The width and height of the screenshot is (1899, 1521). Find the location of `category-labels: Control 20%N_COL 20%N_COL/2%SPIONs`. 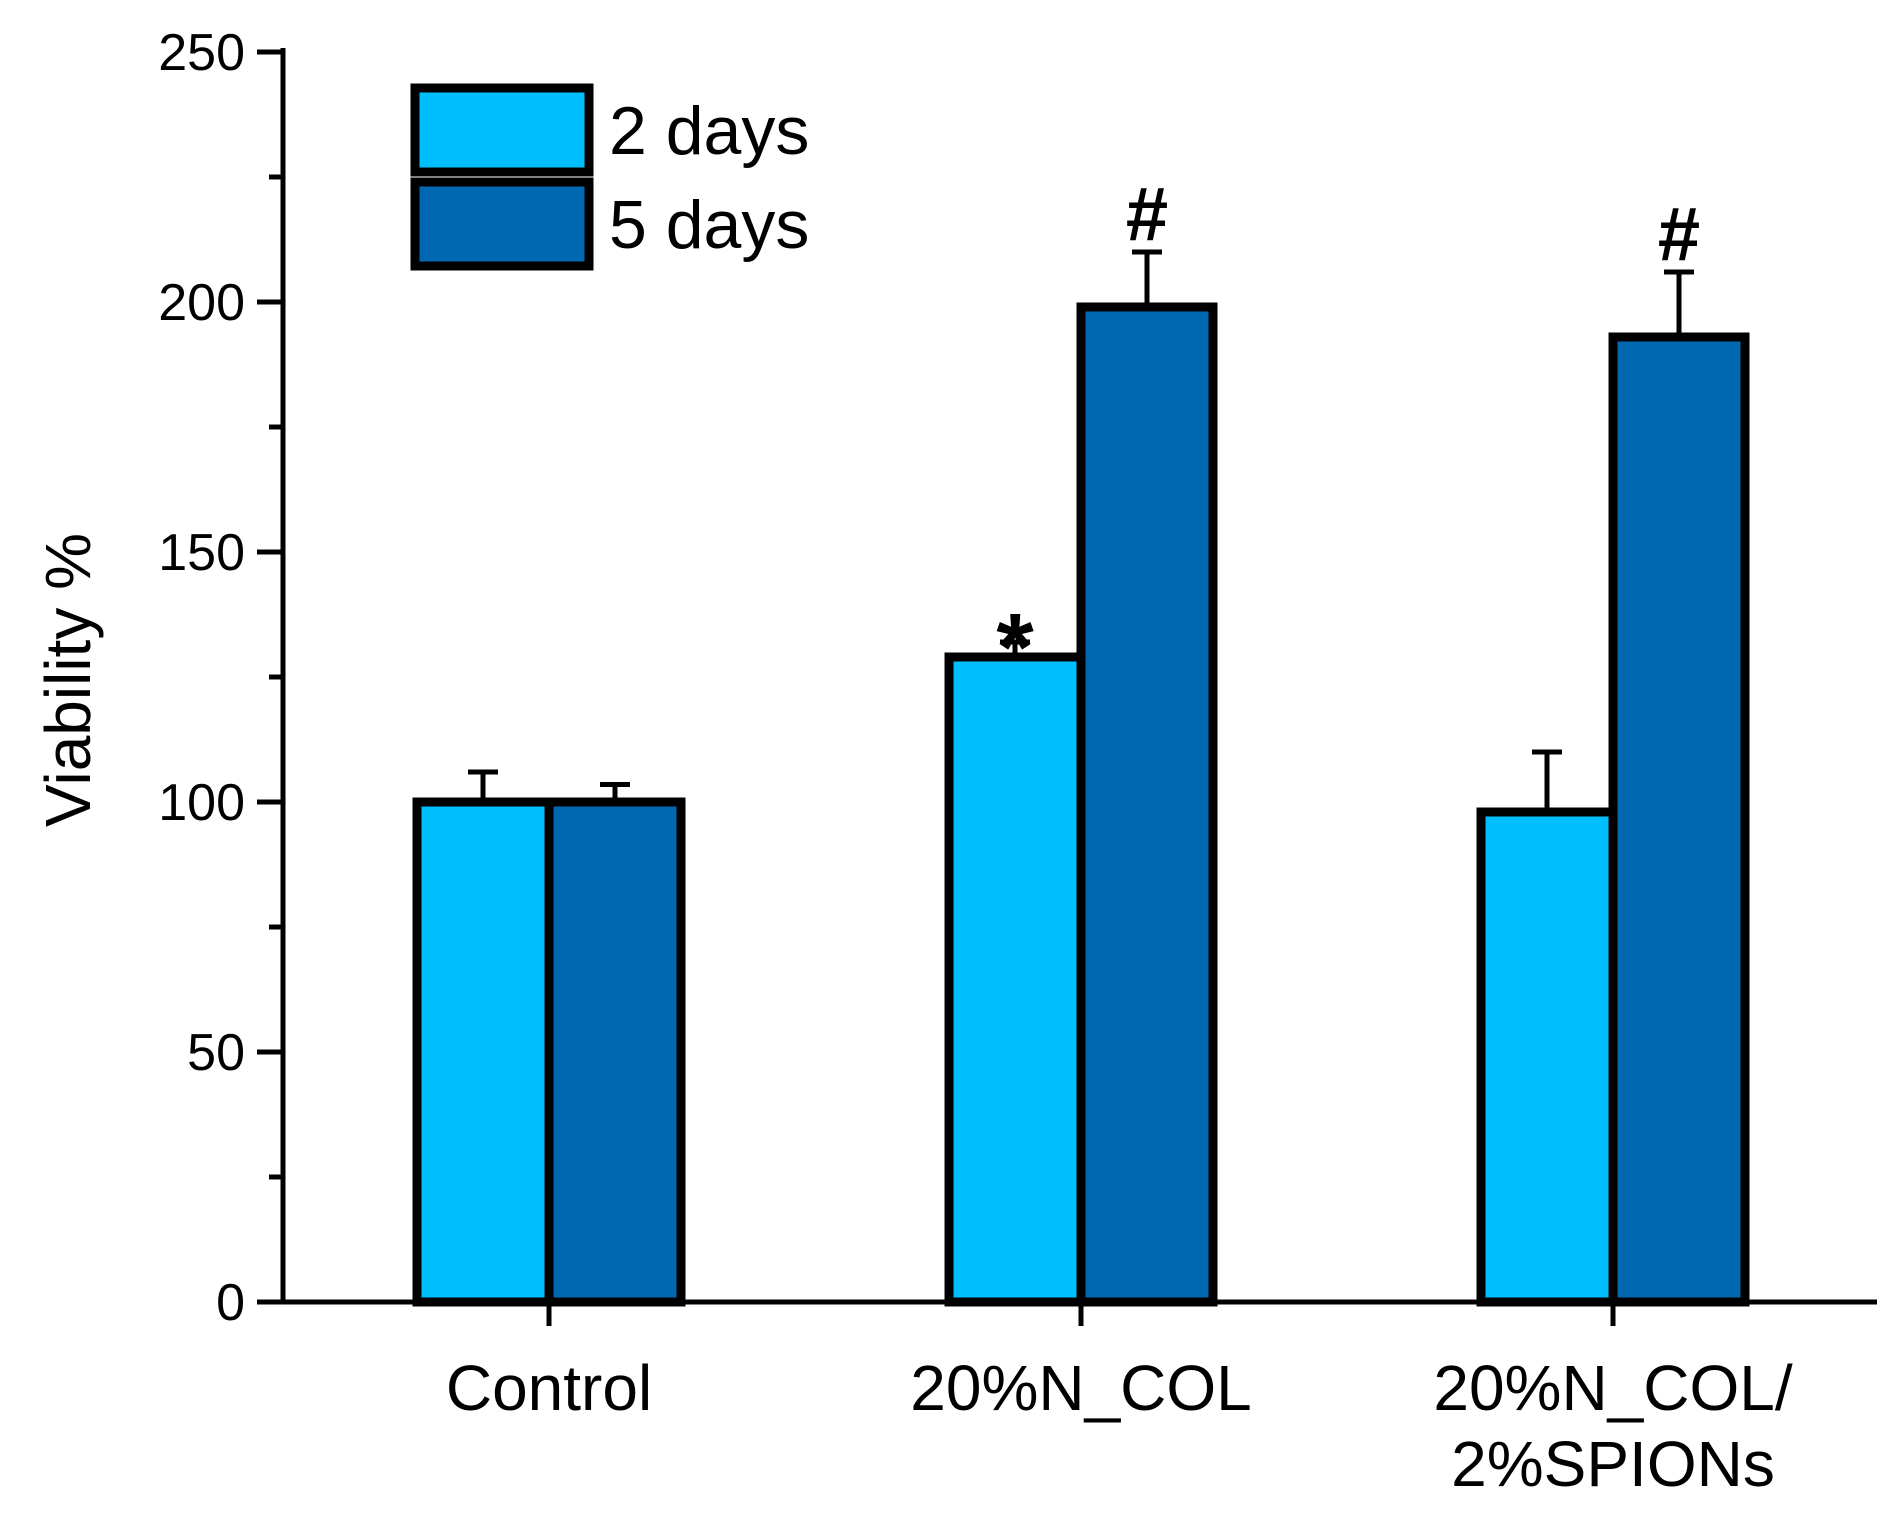

category-labels: Control 20%N_COL 20%N_COL/2%SPIONs is located at coordinates (1119, 1426).